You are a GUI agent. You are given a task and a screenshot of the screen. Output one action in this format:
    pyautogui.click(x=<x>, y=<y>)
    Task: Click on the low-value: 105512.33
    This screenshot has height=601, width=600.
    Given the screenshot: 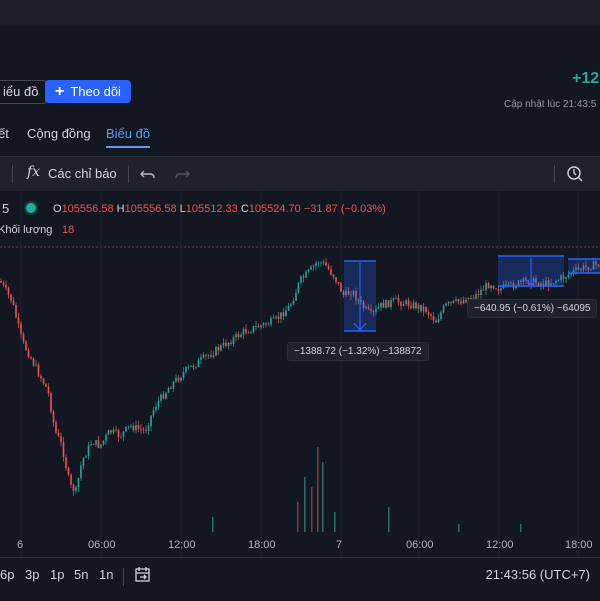 What is the action you would take?
    pyautogui.click(x=211, y=209)
    